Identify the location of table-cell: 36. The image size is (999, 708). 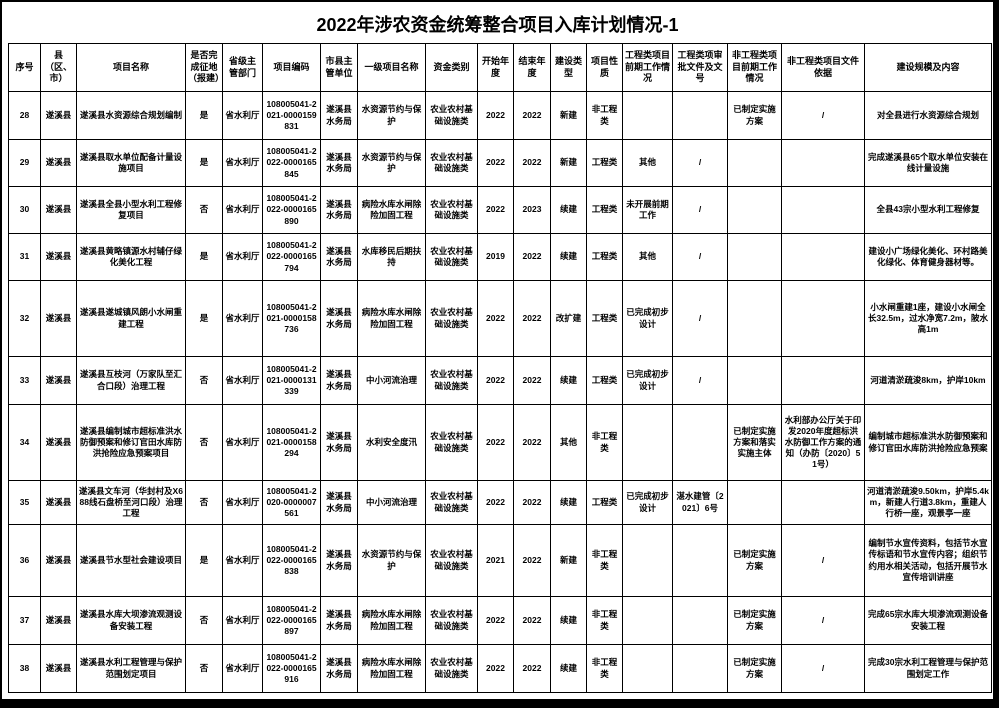
(24, 560).